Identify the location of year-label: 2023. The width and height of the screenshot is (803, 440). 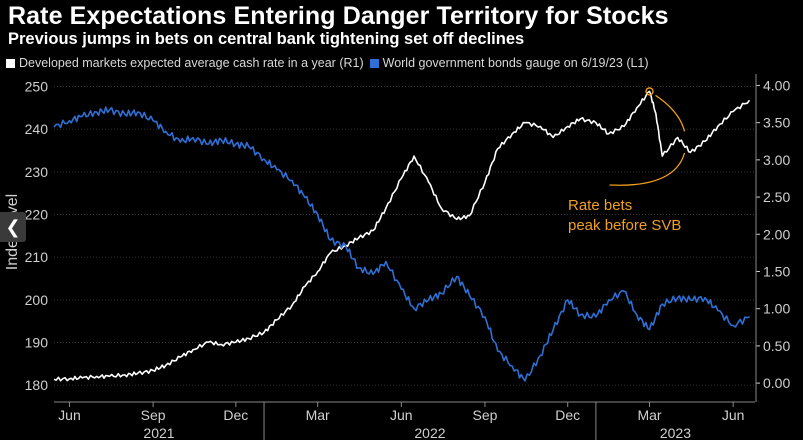
(675, 432).